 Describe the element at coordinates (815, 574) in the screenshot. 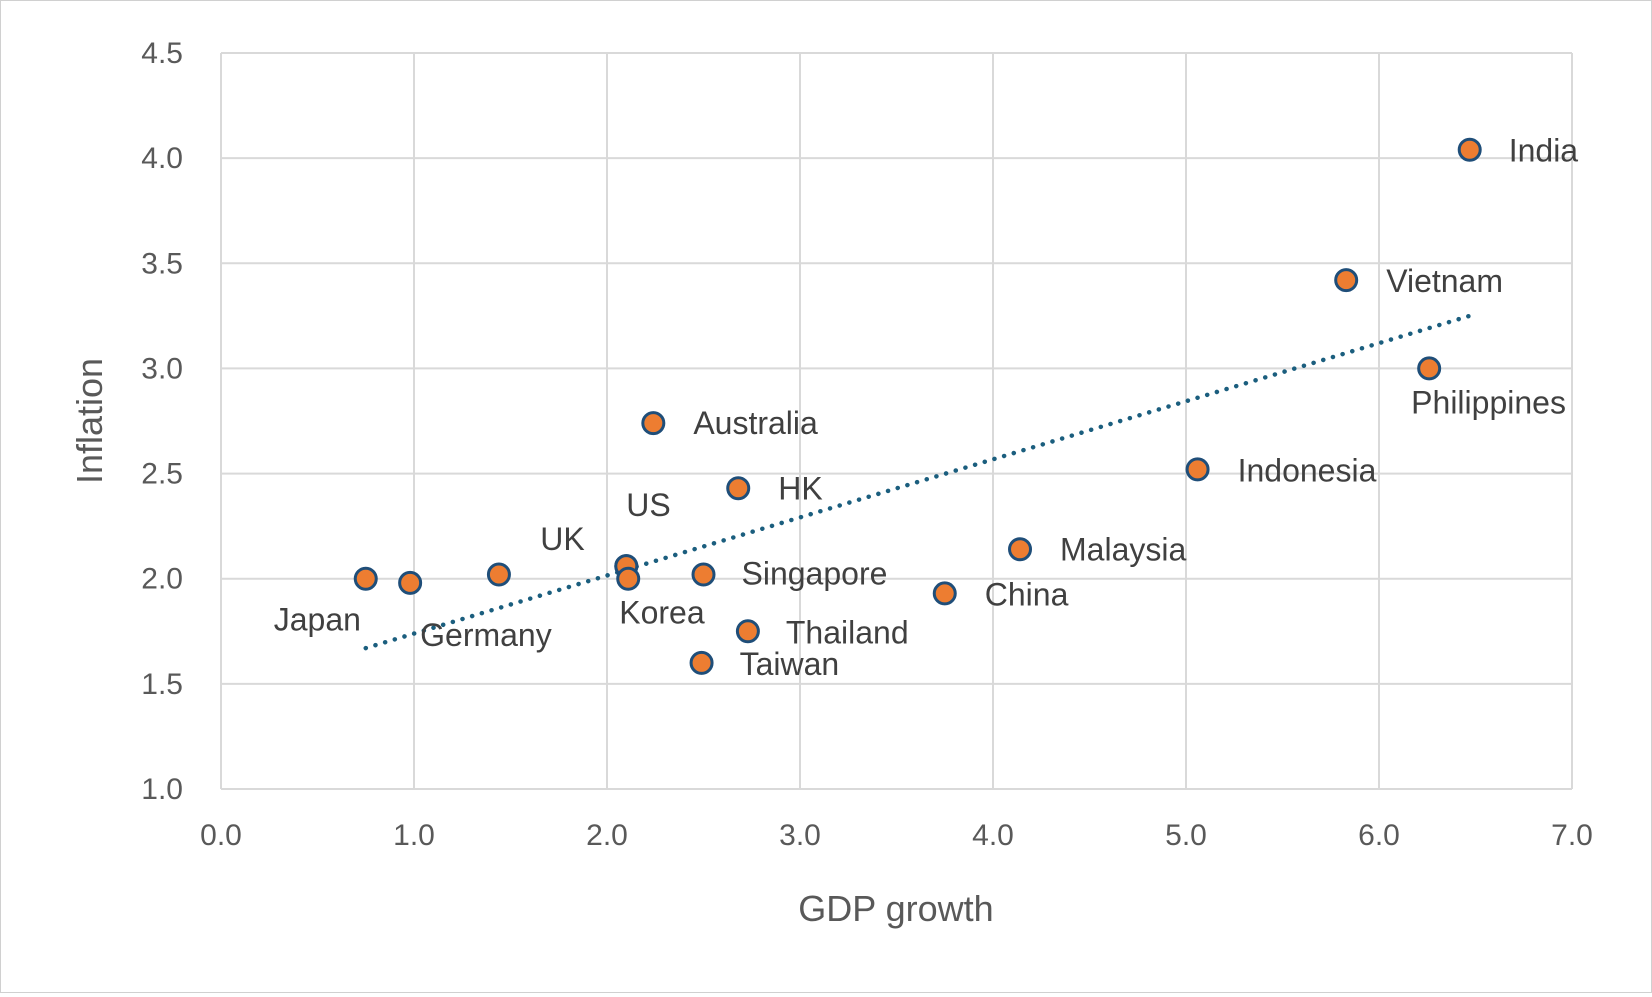

I see `point-label: Singapore` at that location.